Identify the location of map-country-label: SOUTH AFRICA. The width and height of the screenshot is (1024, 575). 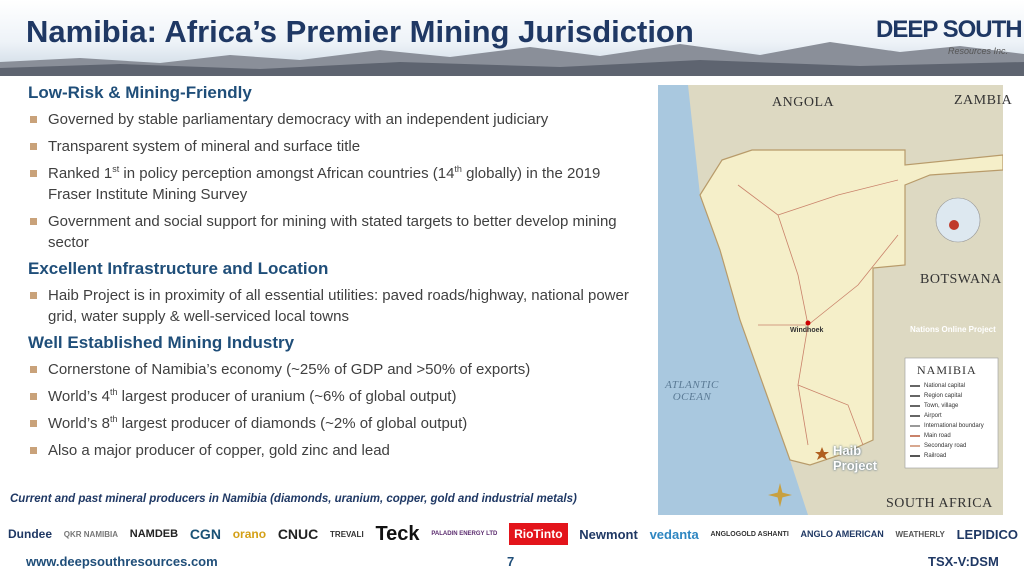
(939, 503).